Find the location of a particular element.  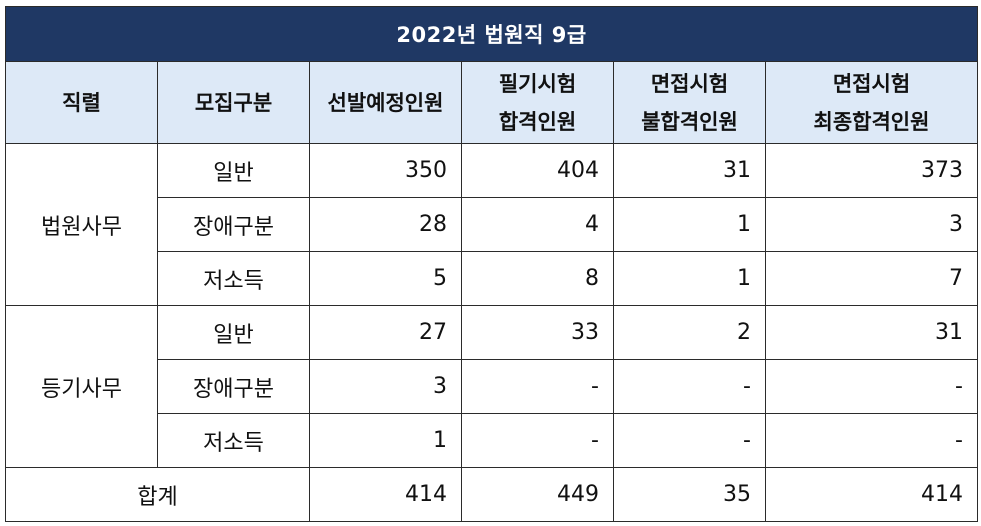

written-pass-cell: 33 is located at coordinates (537, 332).